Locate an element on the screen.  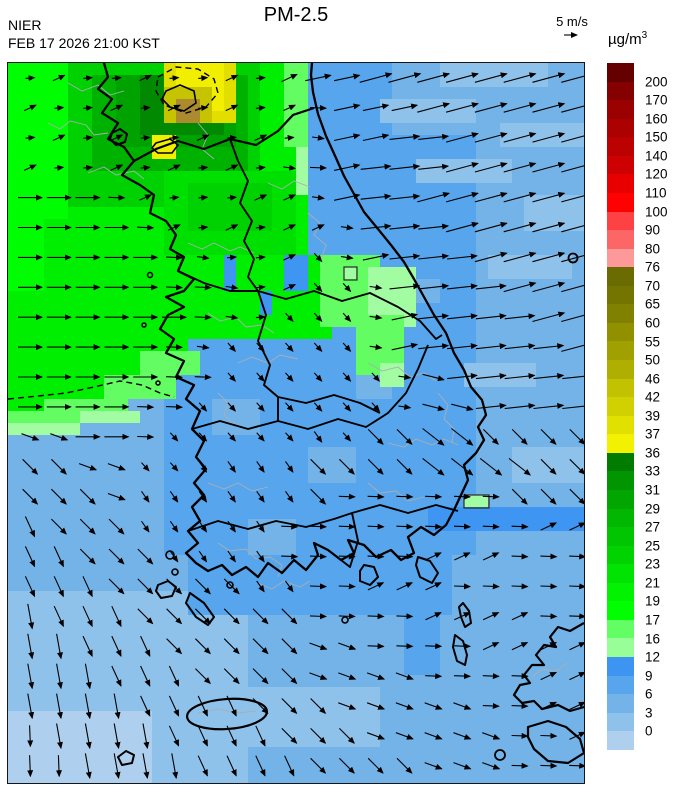
colorbar-tick-label: 29 is located at coordinates (653, 509).